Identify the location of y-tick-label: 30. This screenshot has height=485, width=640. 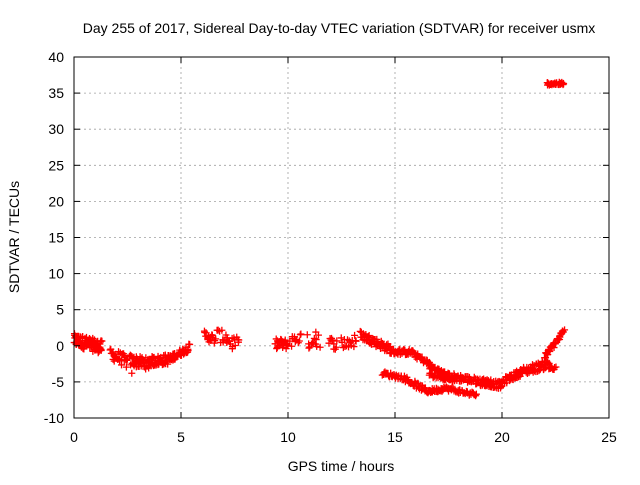
(56, 129).